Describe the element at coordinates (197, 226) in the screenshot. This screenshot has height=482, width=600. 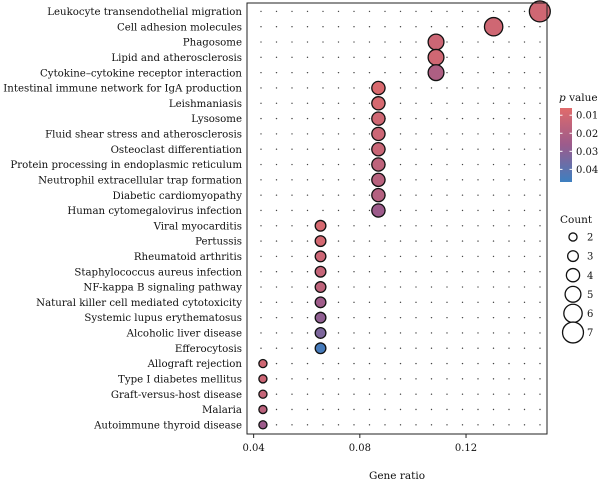
I see `term-label: Viral myocarditis` at that location.